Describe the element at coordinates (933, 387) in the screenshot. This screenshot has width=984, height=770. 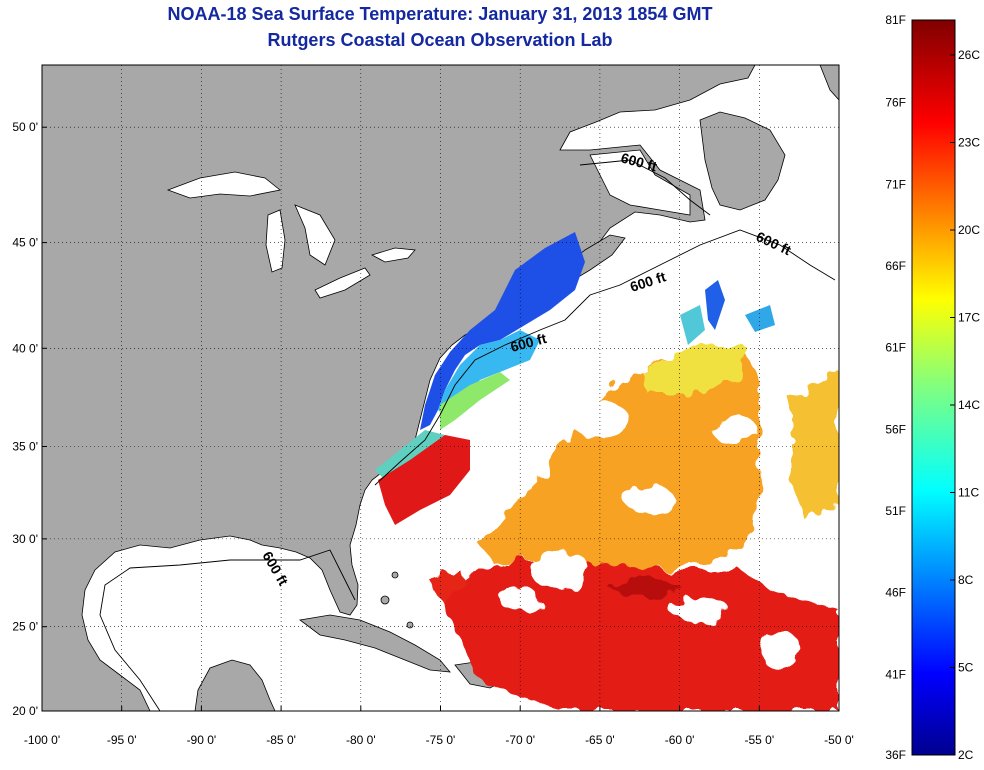
I see `colorbar` at that location.